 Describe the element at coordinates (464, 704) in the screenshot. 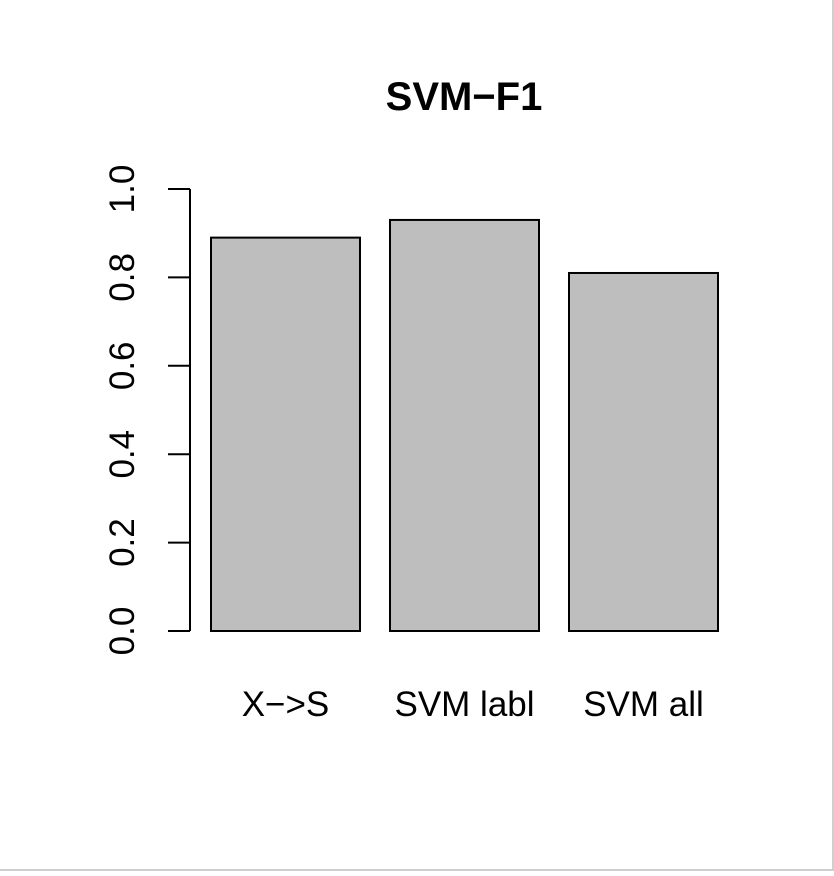

I see `category-label: SVM labl` at that location.